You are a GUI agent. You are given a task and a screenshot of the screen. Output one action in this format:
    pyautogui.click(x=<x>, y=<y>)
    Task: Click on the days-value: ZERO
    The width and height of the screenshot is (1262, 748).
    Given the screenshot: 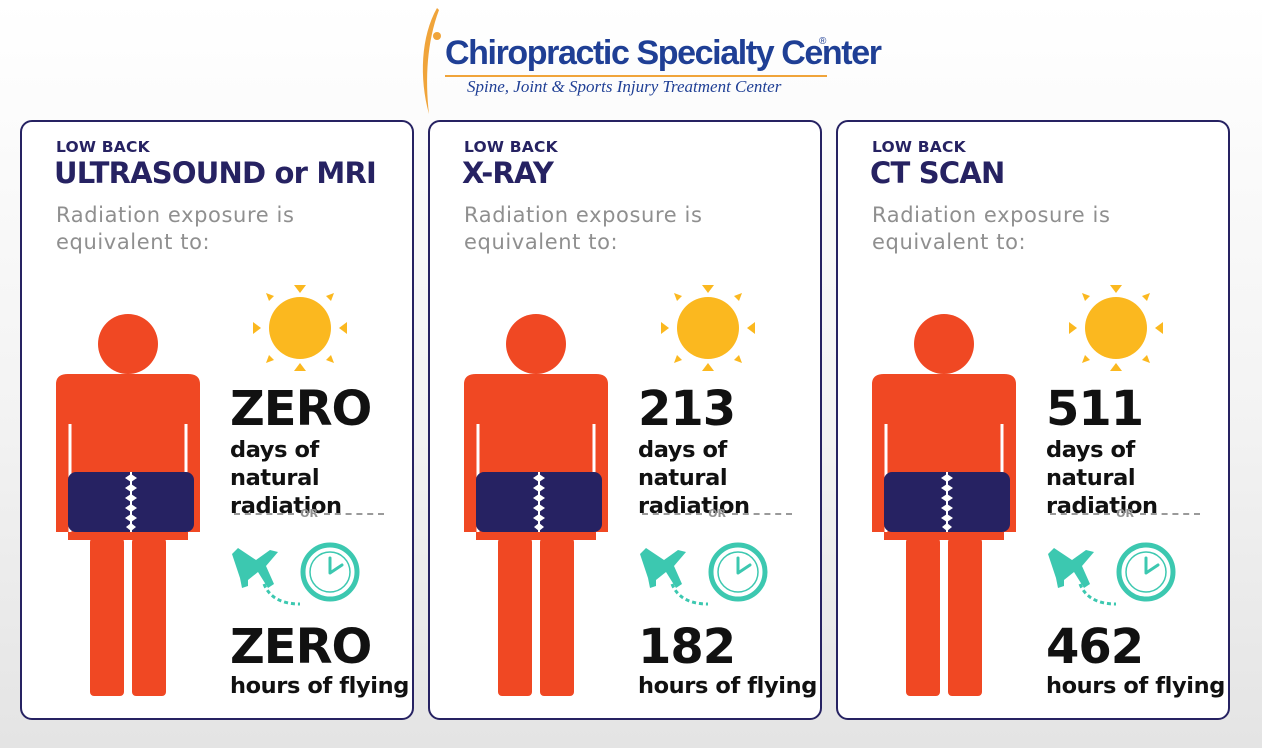 What is the action you would take?
    pyautogui.click(x=301, y=409)
    